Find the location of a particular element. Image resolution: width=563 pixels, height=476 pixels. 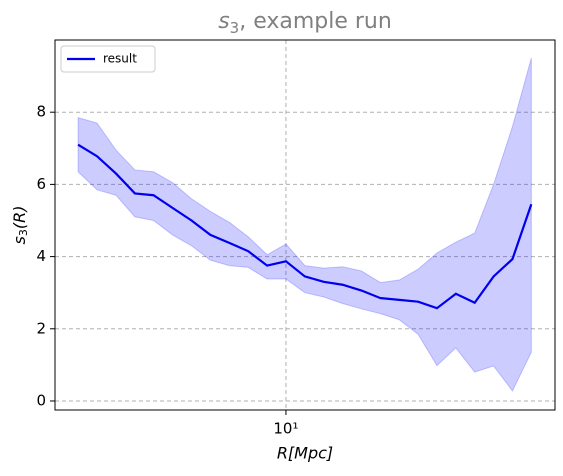

y-label-subscript: 3 is located at coordinates (23, 232).